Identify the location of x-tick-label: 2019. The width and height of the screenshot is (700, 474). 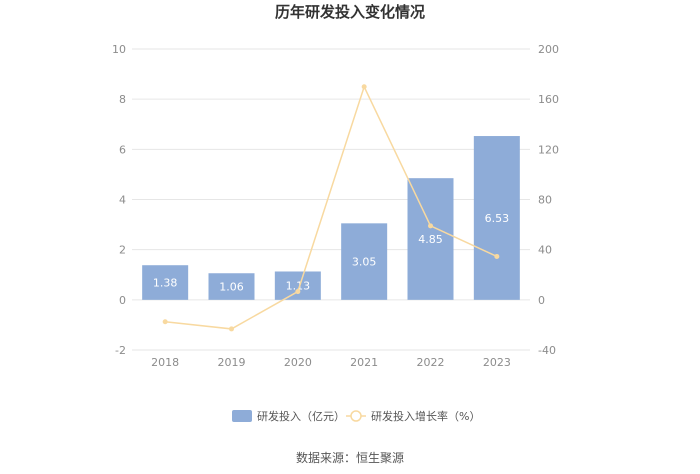
(232, 362).